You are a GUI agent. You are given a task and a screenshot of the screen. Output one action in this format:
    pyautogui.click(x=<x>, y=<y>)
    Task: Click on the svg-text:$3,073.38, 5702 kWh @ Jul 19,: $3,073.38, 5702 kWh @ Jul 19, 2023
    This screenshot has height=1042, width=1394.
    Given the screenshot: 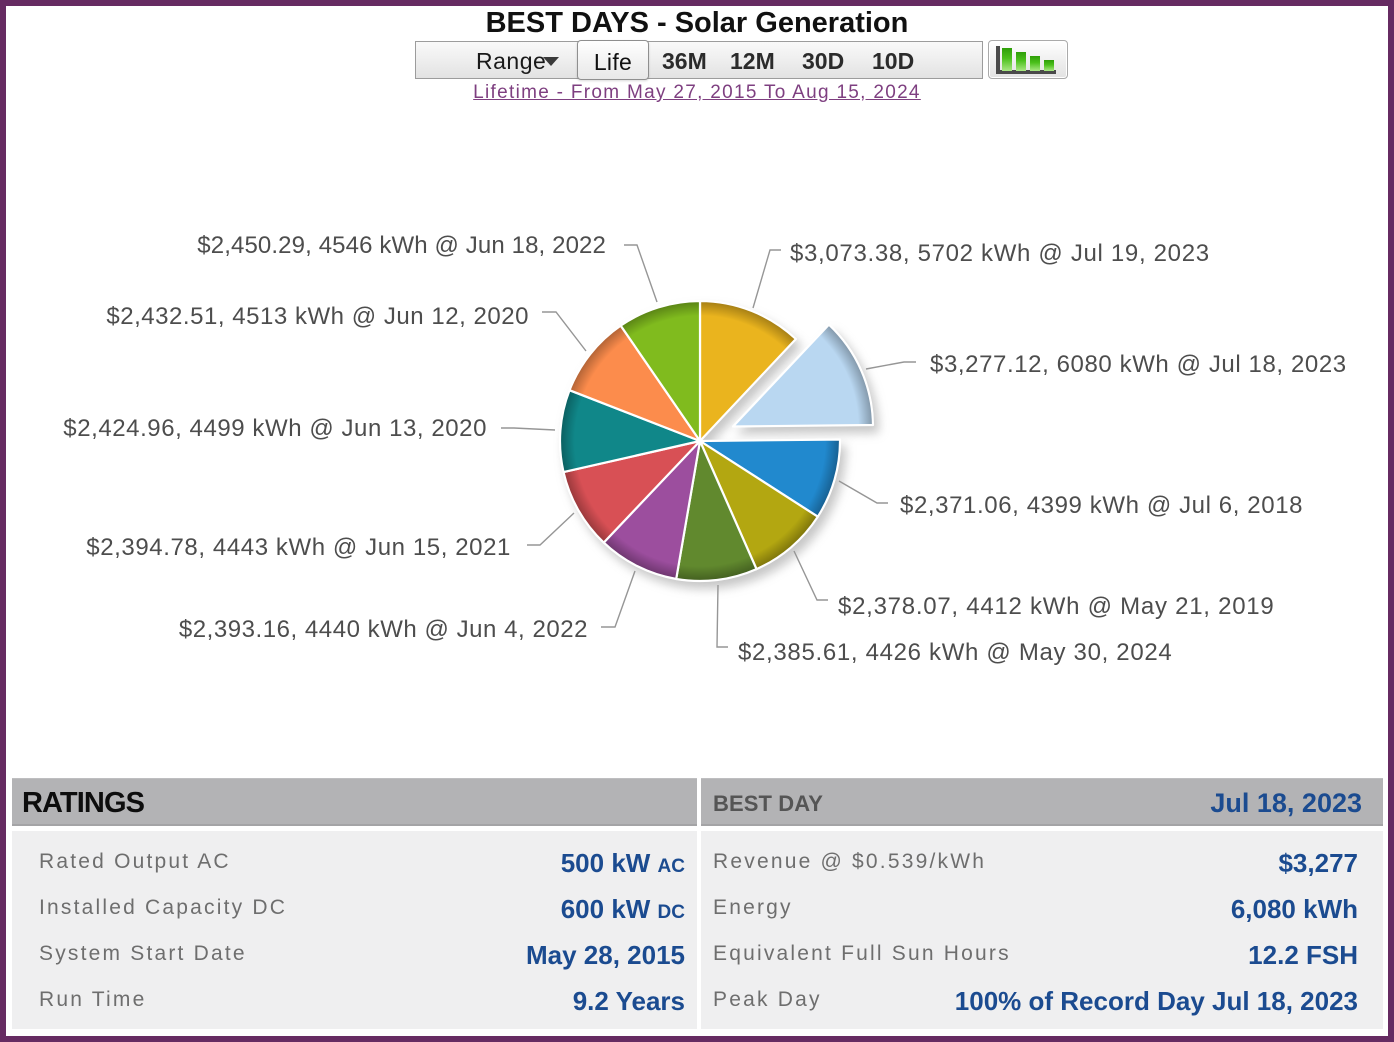 What is the action you would take?
    pyautogui.click(x=1000, y=253)
    